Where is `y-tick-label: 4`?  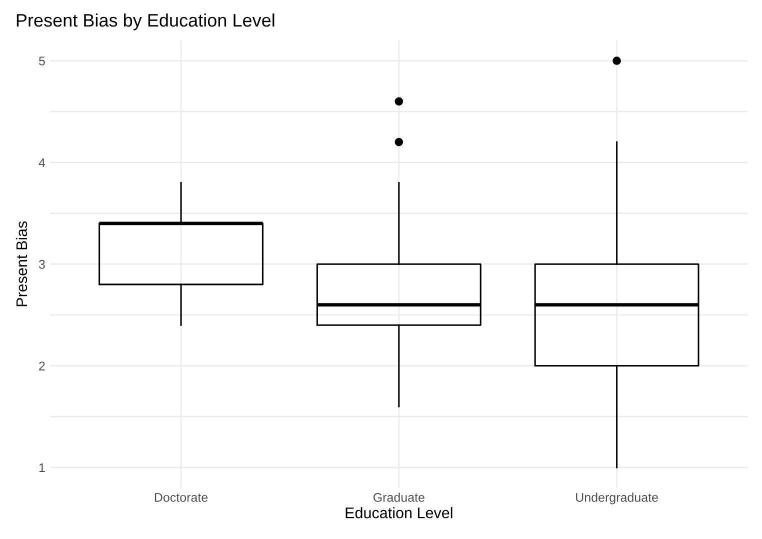 y-tick-label: 4 is located at coordinates (42, 162).